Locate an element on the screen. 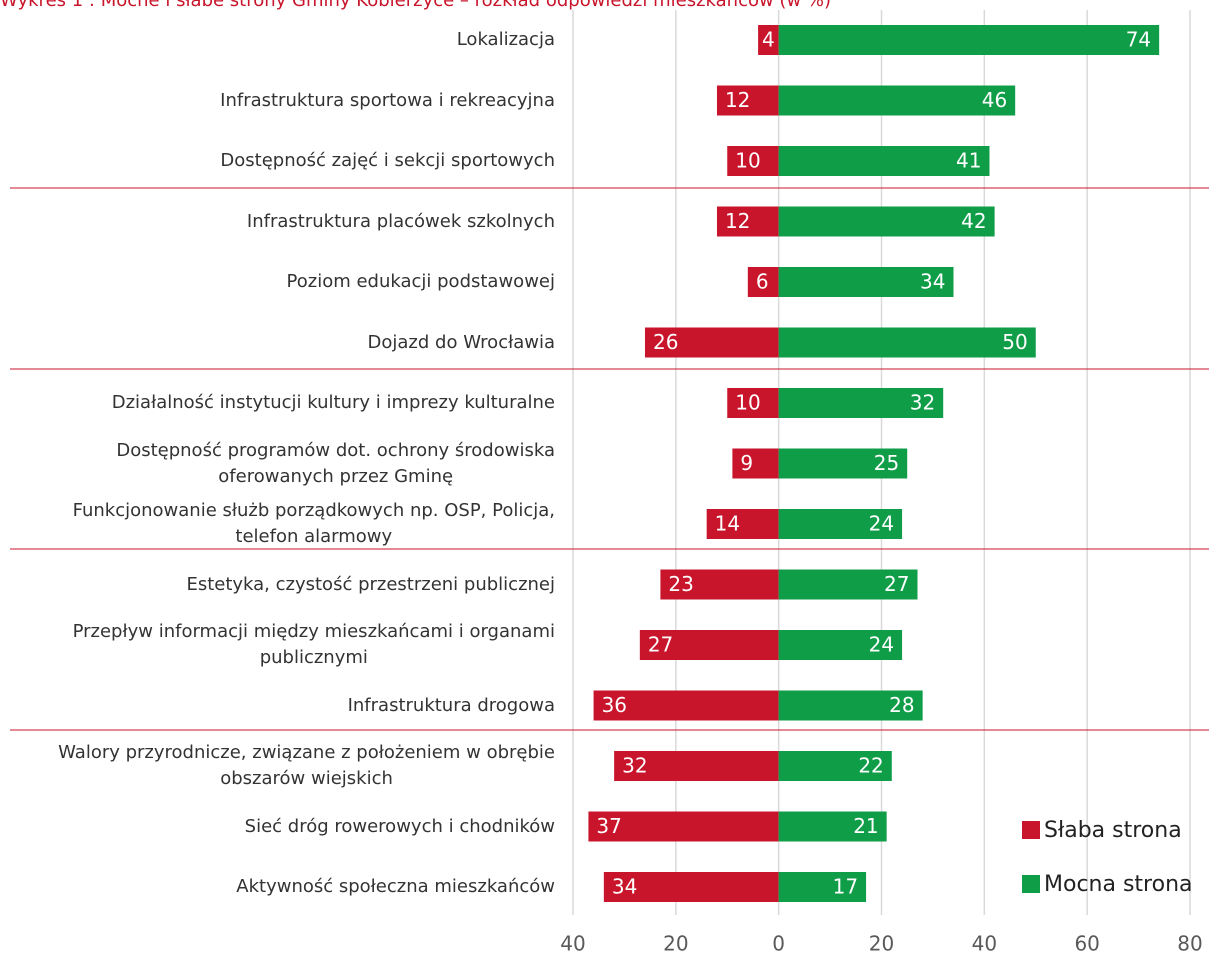 The height and width of the screenshot is (958, 1209). data-label: 17 is located at coordinates (845, 887).